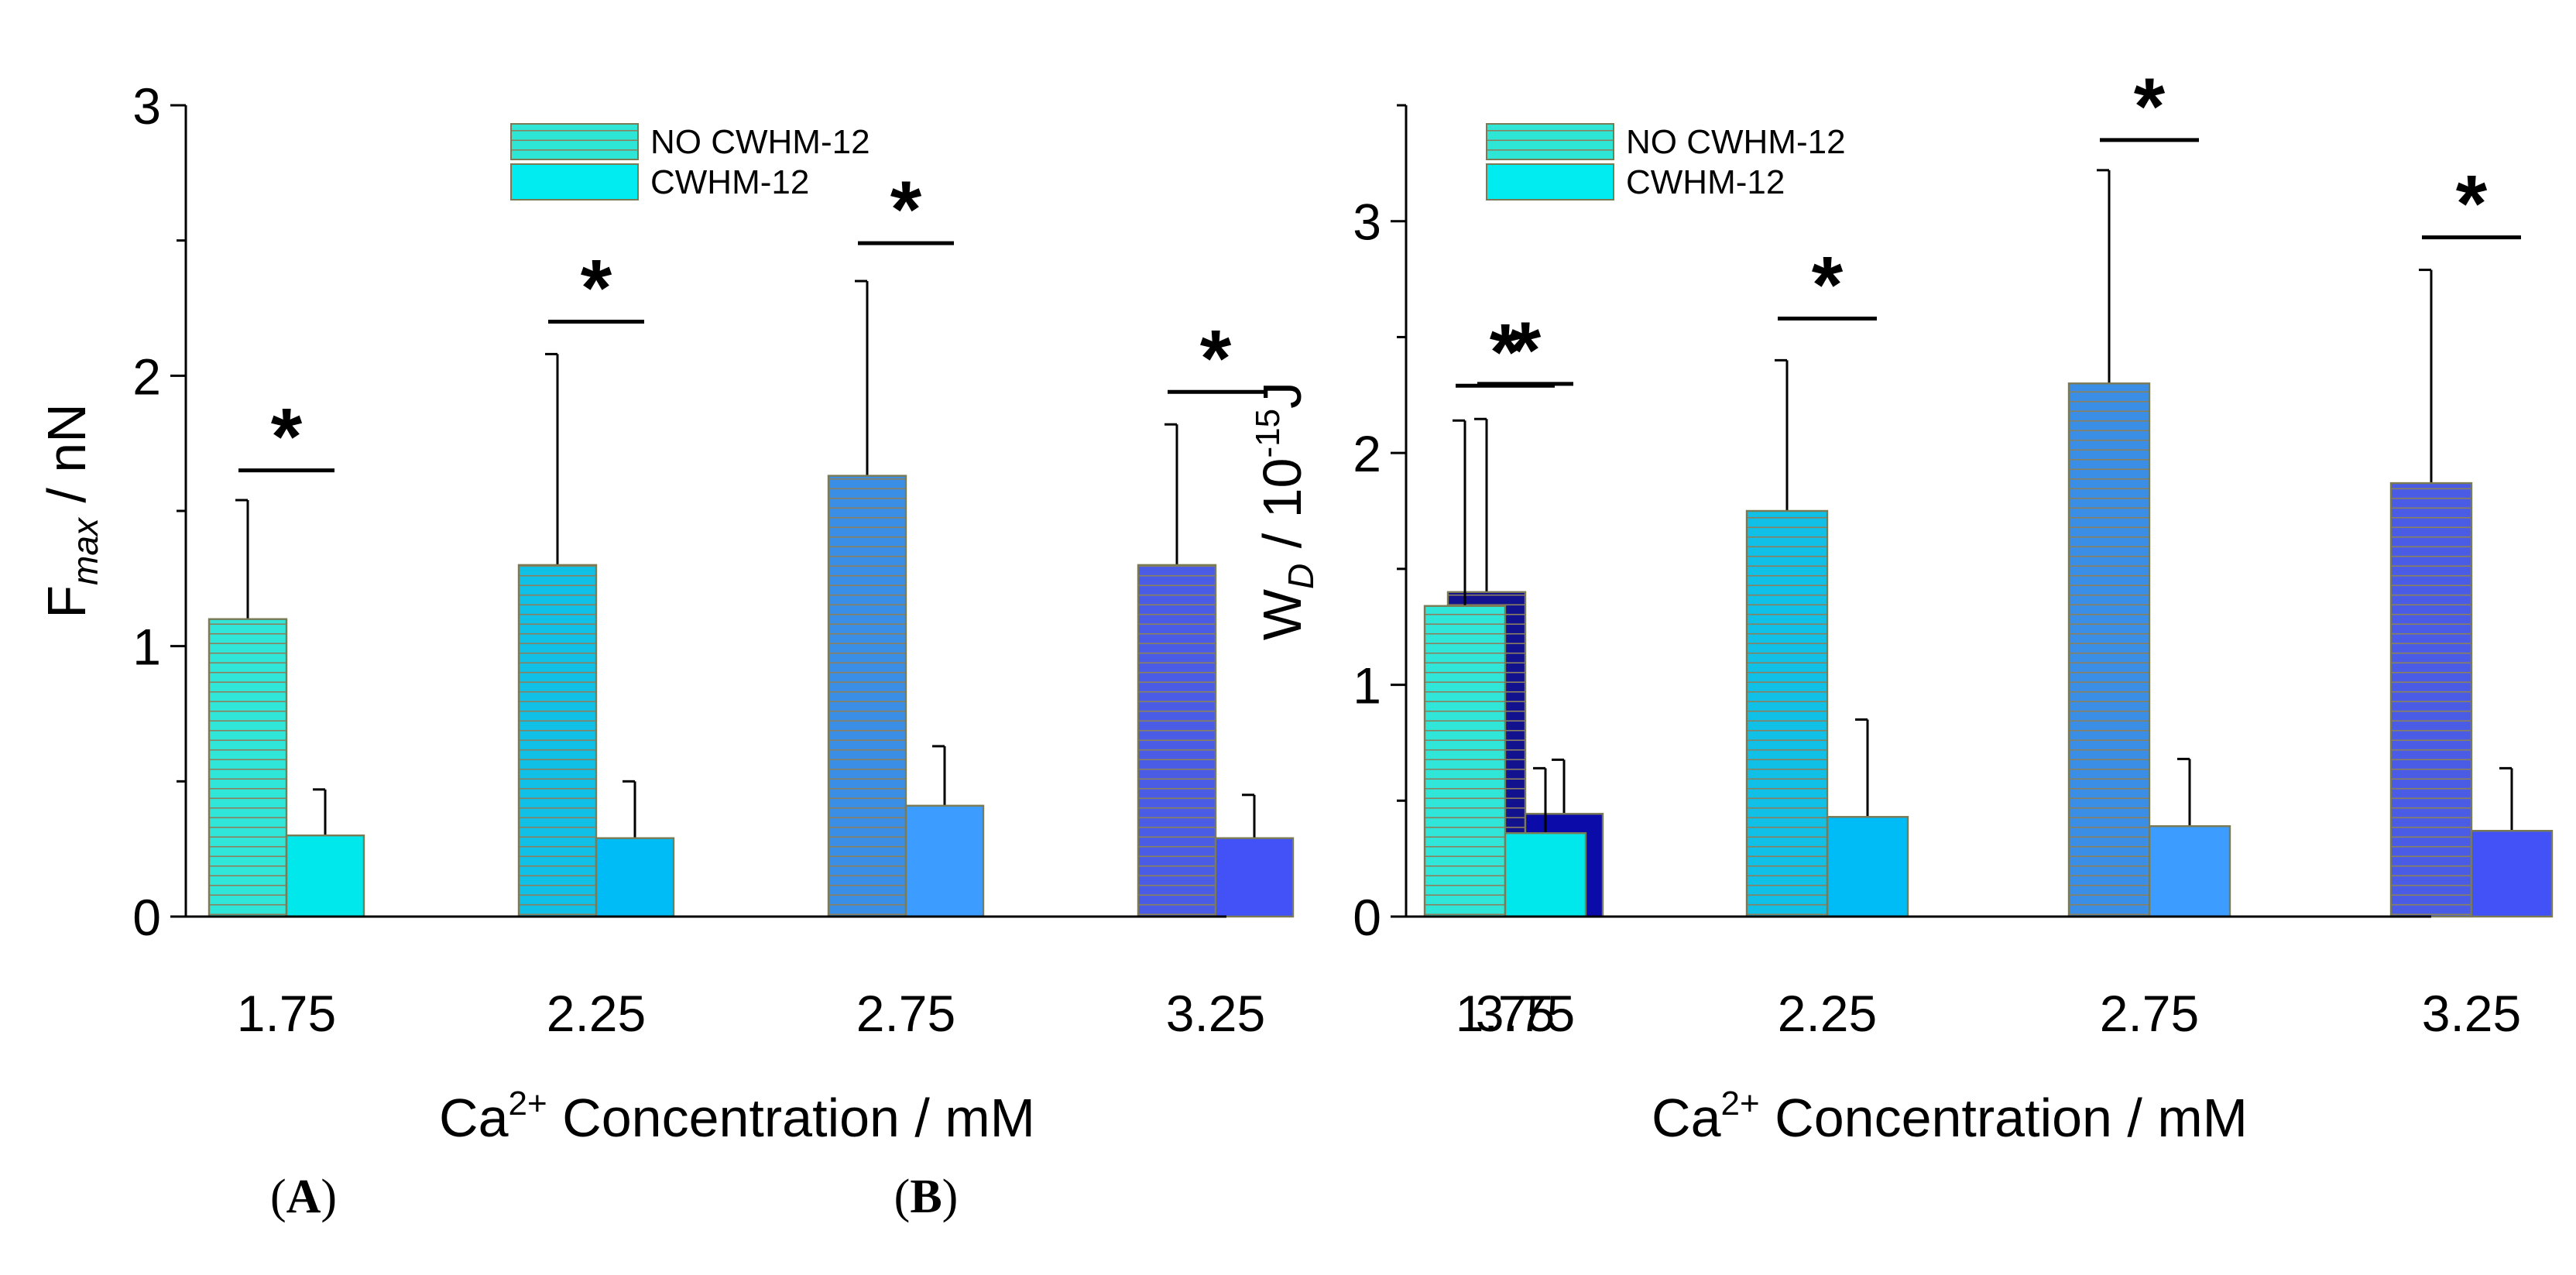 The height and width of the screenshot is (1275, 2576). I want to click on panel-label-letter: A, so click(303, 1196).